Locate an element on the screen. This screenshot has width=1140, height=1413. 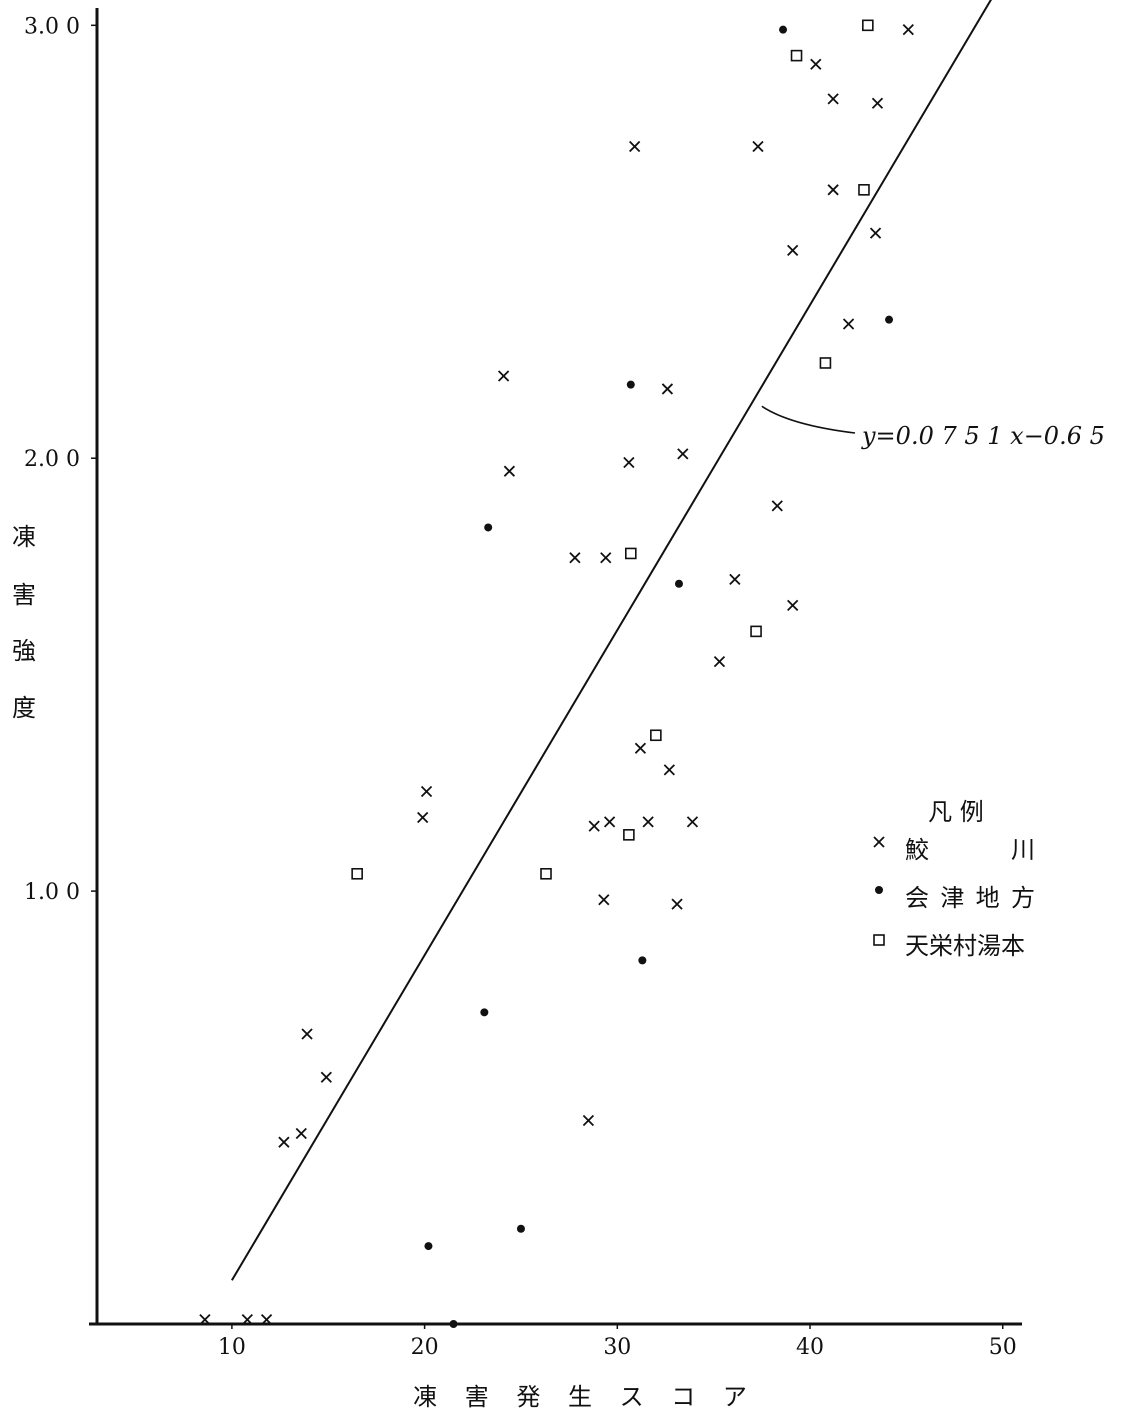
y-axis-label: 凍 害 強 度 is located at coordinates (24, 622).